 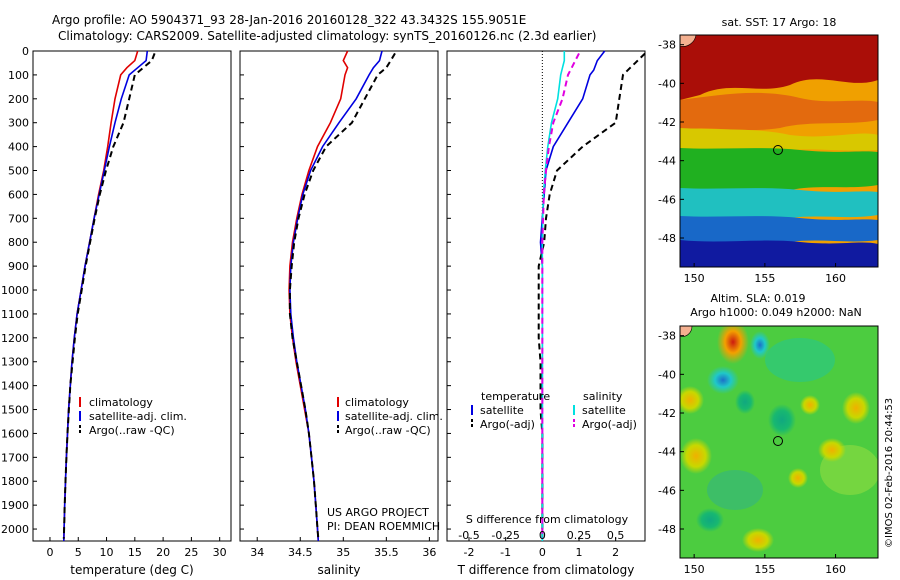 What do you see at coordinates (107, 552) in the screenshot?
I see `xtick-label: 10` at bounding box center [107, 552].